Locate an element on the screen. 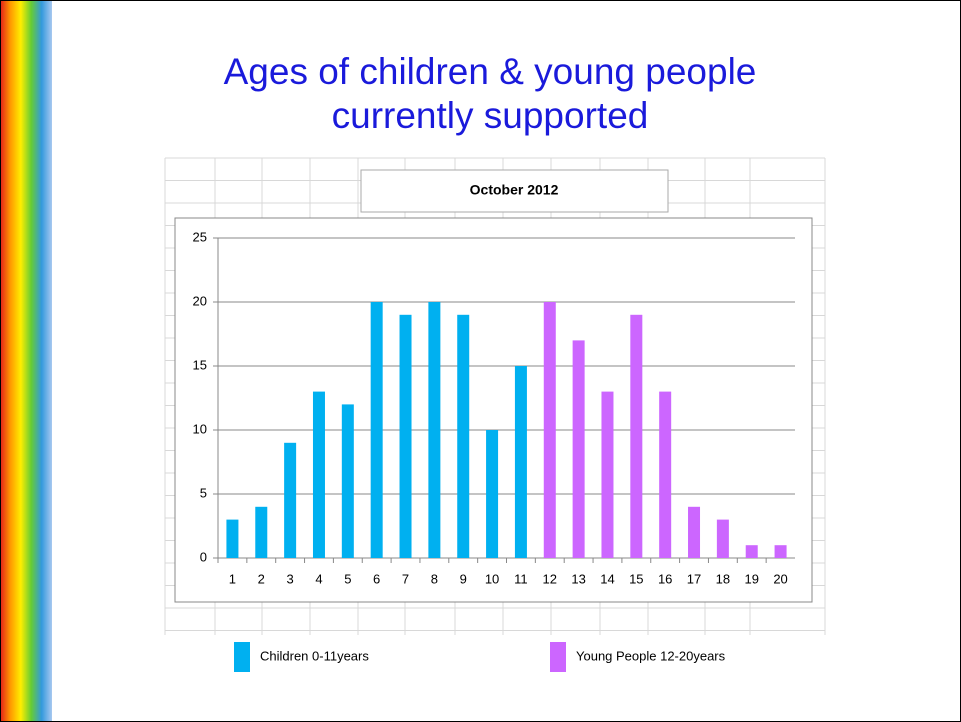 The height and width of the screenshot is (722, 961). x-tick-label: 13 is located at coordinates (578, 578).